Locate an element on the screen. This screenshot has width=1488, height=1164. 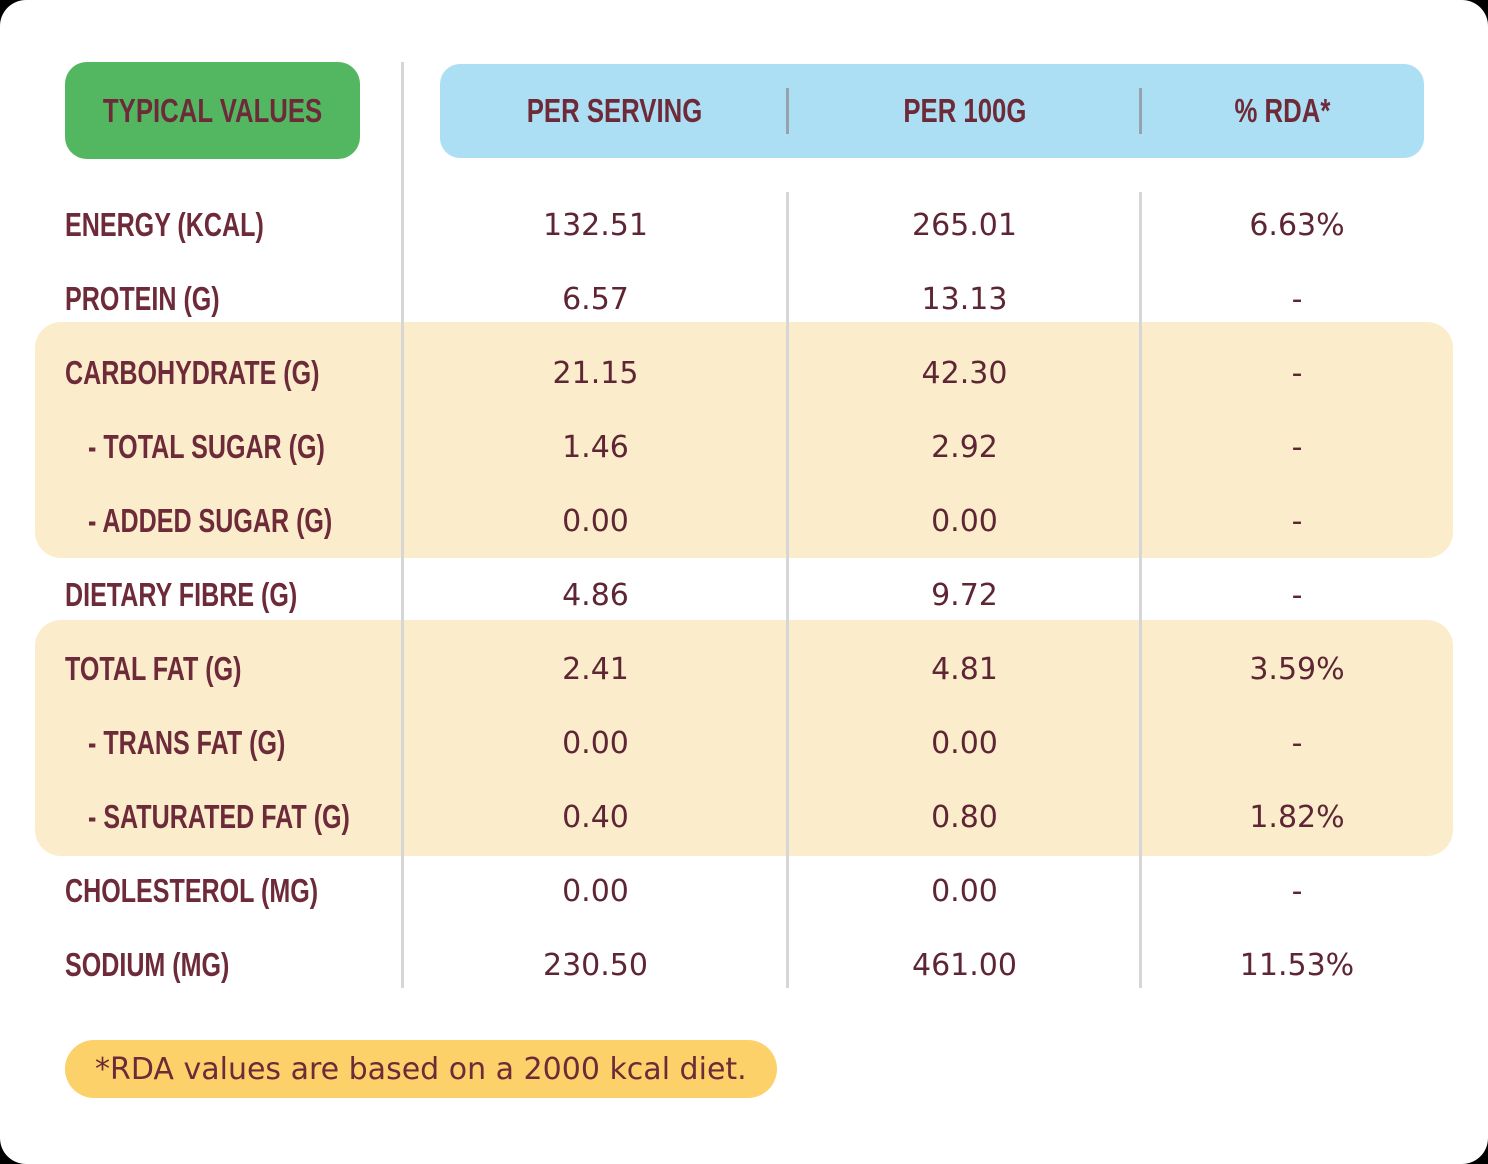
typical-values-label: TYPICAL VALUES is located at coordinates (212, 110).